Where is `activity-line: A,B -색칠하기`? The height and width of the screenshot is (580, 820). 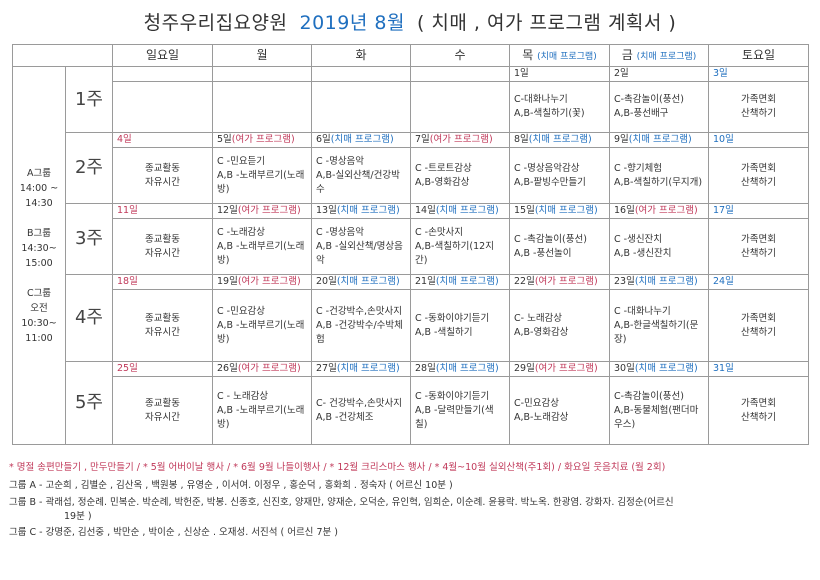 activity-line: A,B -색칠하기 is located at coordinates (444, 332).